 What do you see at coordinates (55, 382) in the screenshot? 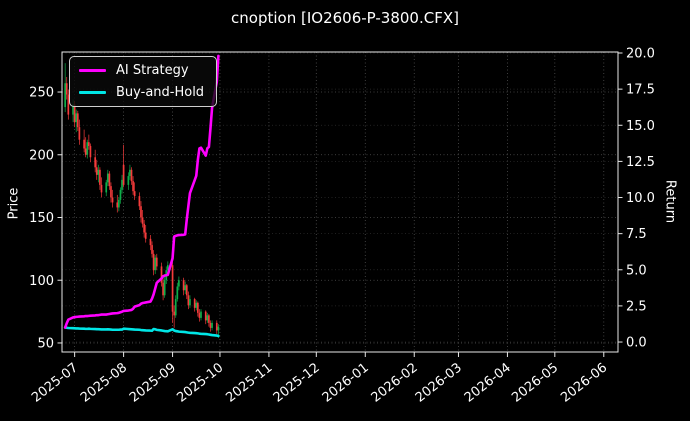
I see `svg-text: 2025-07` at bounding box center [55, 382].